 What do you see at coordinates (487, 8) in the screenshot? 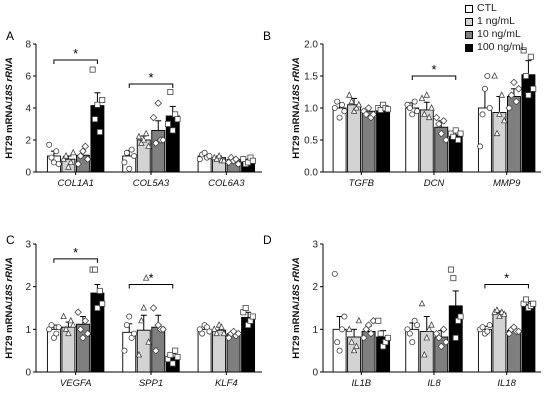
I see `legend-label-ctl: CTL` at bounding box center [487, 8].